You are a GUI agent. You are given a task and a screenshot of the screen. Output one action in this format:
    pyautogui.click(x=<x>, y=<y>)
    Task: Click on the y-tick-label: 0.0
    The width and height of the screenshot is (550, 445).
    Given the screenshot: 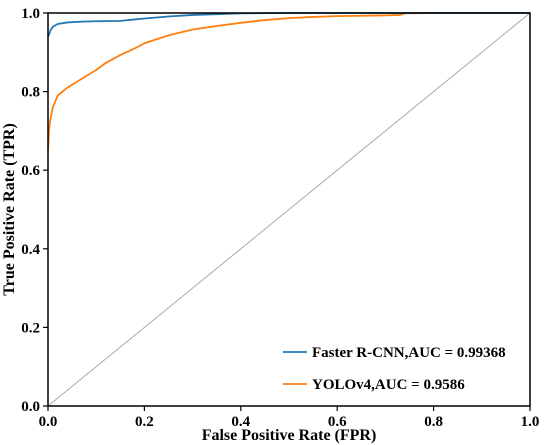 What is the action you would take?
    pyautogui.click(x=30, y=407)
    